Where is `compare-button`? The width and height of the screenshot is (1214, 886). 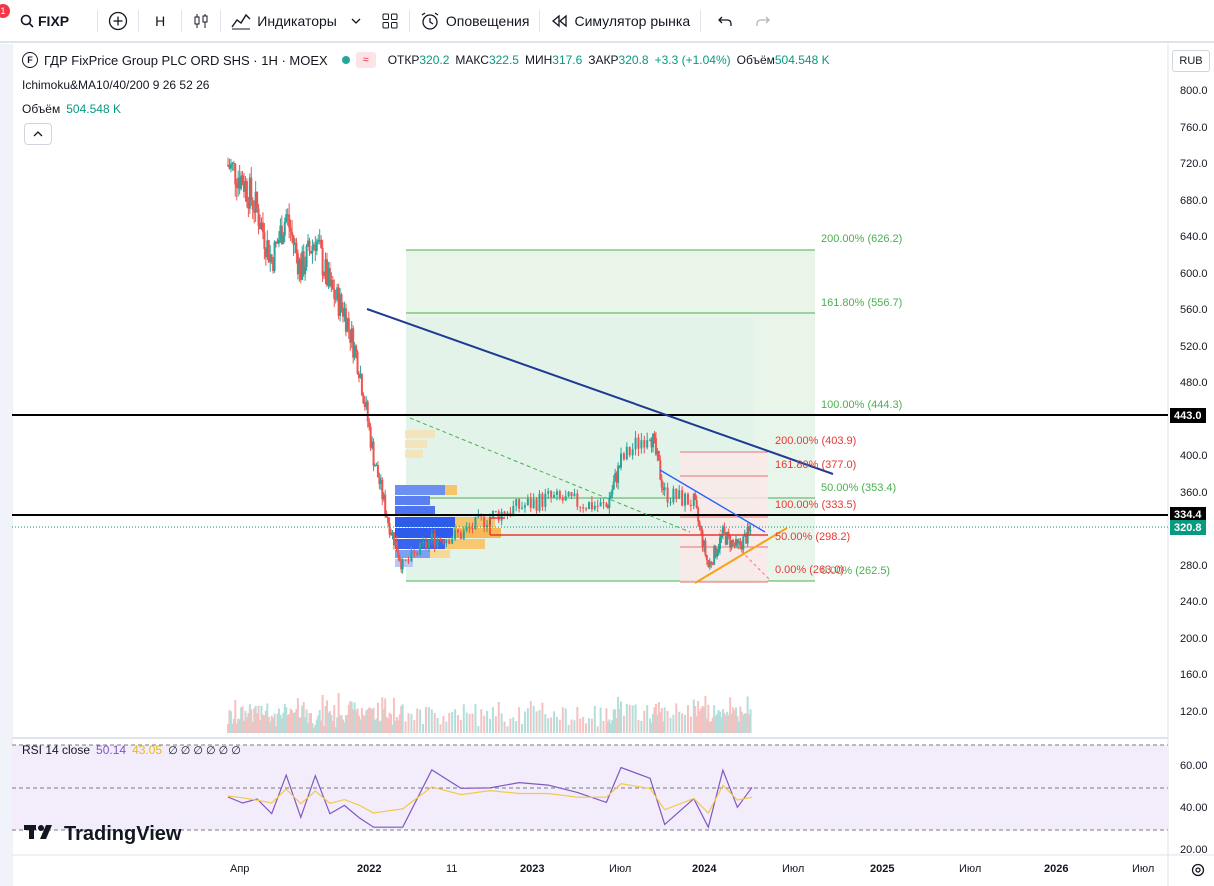 compare-button is located at coordinates (118, 20).